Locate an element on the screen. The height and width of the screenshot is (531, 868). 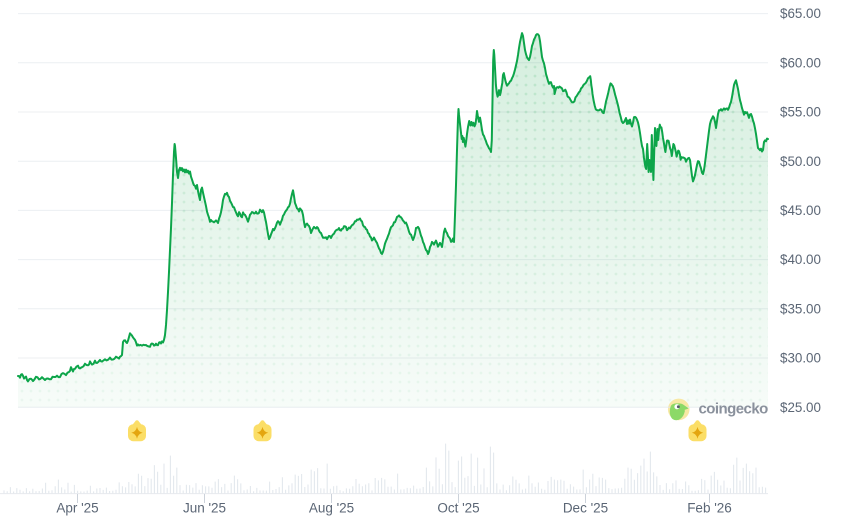
svg-text: $25.00 is located at coordinates (800, 407).